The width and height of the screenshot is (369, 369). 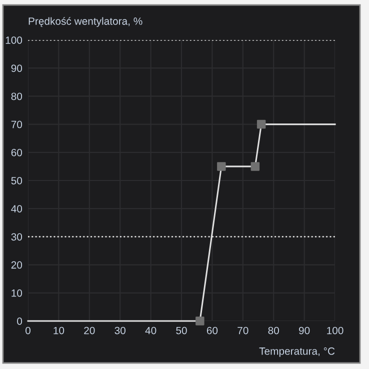 I want to click on x-tick-label: 90, so click(x=304, y=330).